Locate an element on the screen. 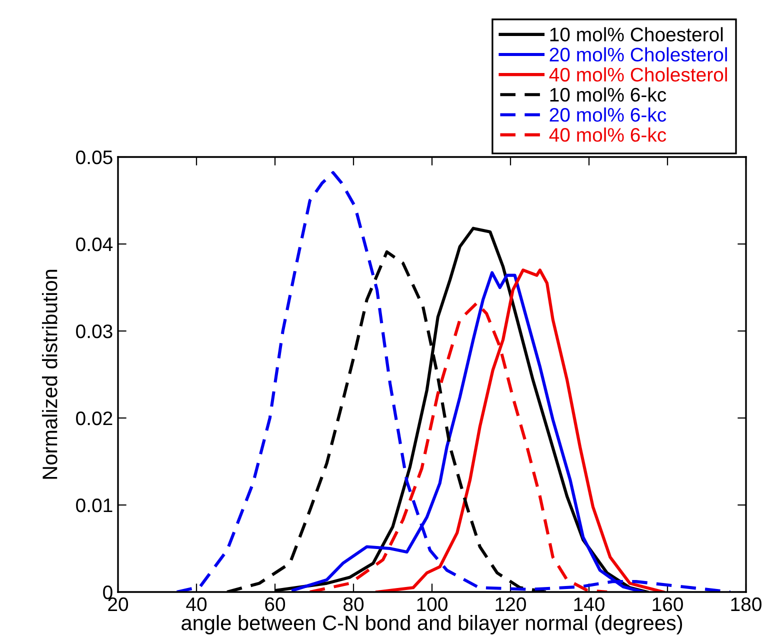 The image size is (768, 644). y-tick-label: 0.02 is located at coordinates (94, 418).